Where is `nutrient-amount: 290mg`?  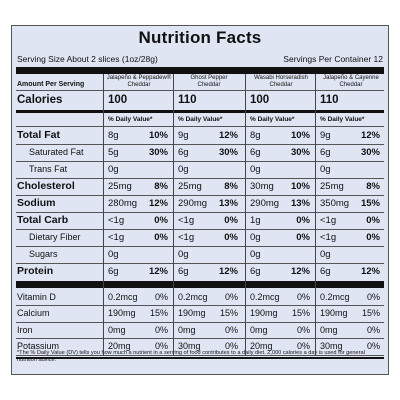 nutrient-amount: 290mg is located at coordinates (193, 203).